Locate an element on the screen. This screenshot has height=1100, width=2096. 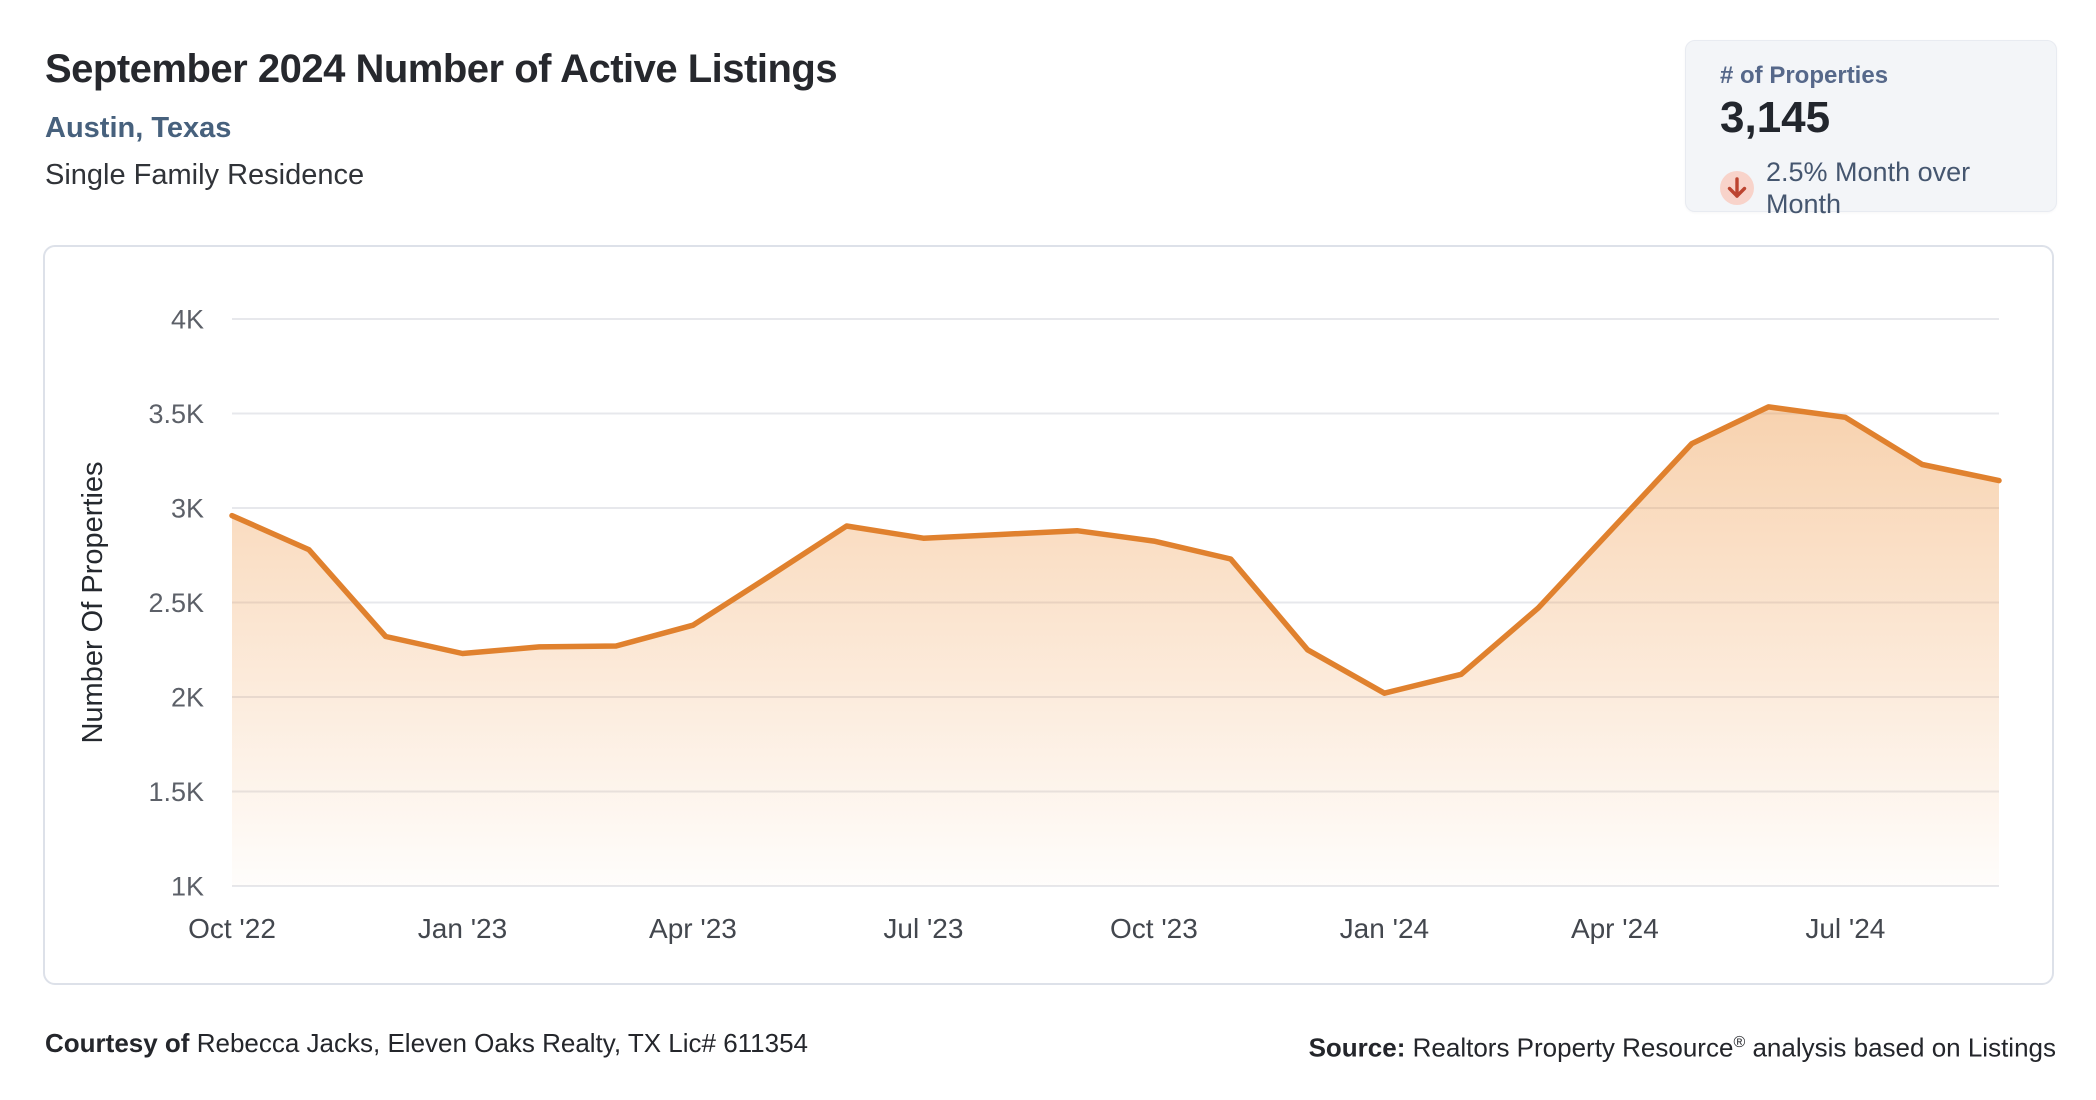
y-tick-label: 2.5K is located at coordinates (176, 603).